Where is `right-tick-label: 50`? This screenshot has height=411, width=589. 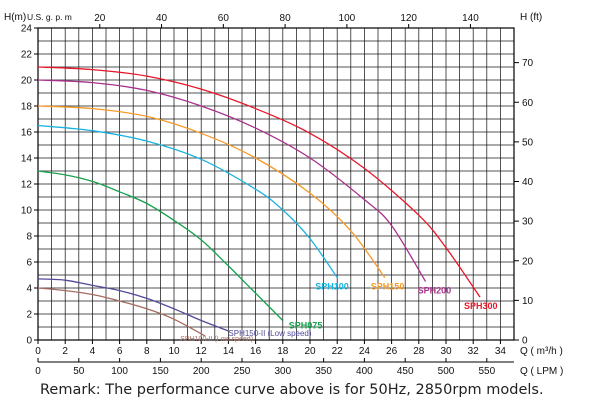 right-tick-label: 50 is located at coordinates (528, 142).